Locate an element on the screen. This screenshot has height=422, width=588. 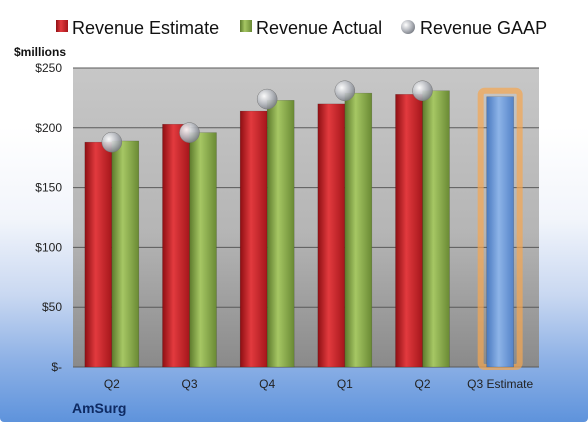
x-tick-label: Q4 is located at coordinates (267, 384).